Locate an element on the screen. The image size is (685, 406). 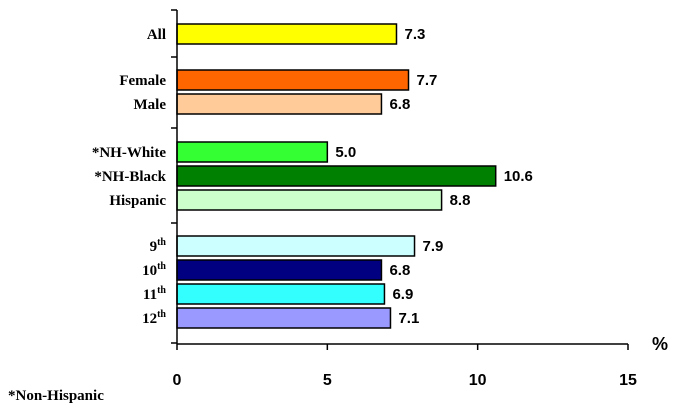
bar-hispanic is located at coordinates (309, 200).